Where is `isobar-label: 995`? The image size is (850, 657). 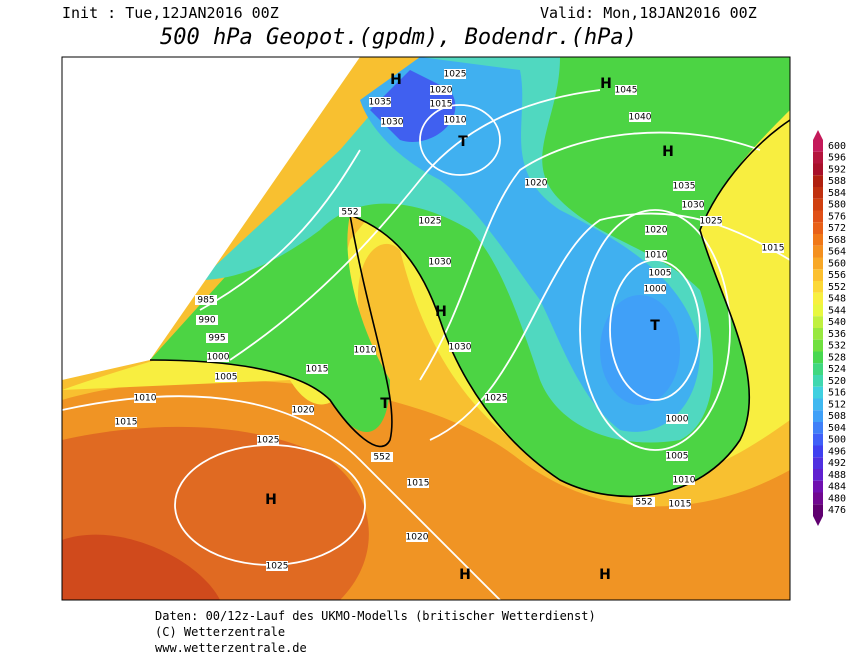
isobar-label: 995 is located at coordinates (216, 339).